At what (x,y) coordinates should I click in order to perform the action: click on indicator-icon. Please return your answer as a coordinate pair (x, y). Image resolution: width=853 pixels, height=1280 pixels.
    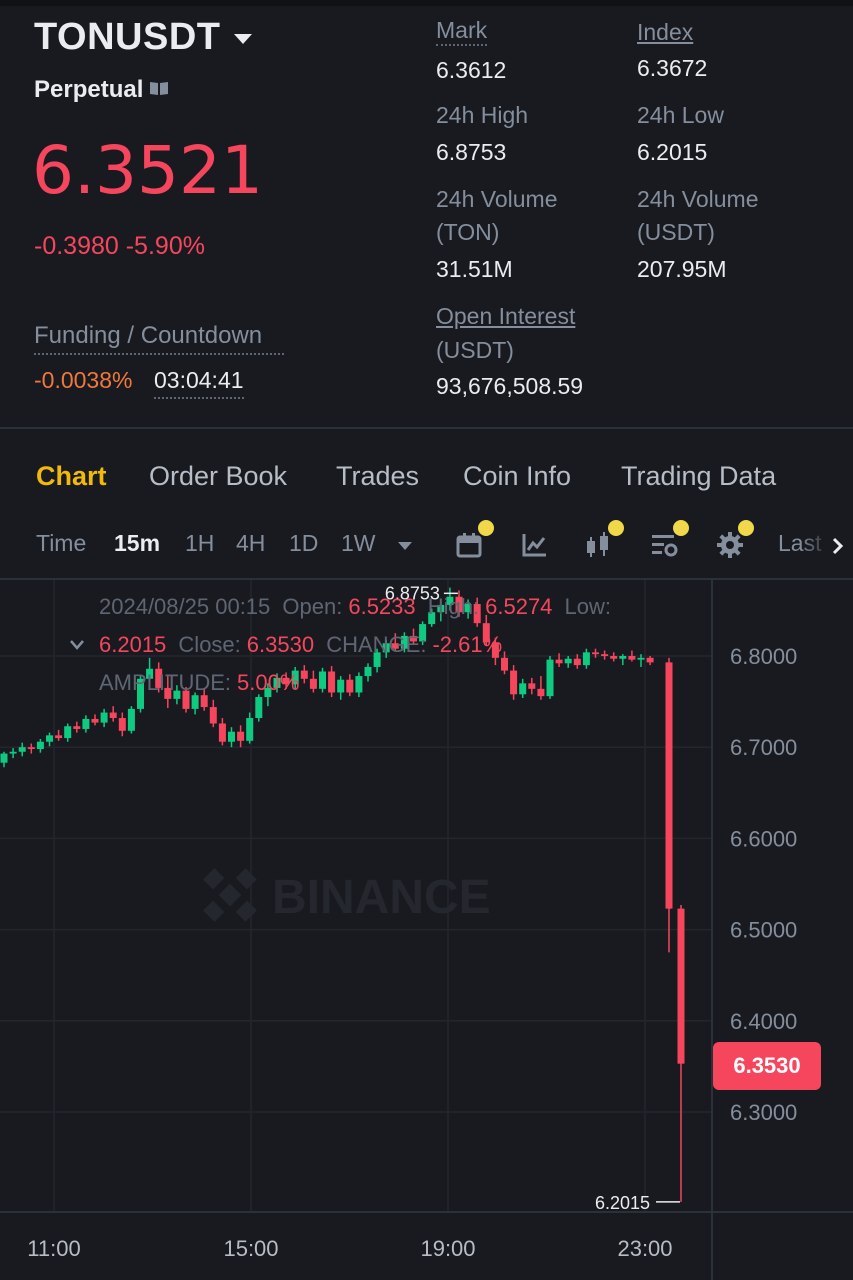
    Looking at the image, I should click on (535, 545).